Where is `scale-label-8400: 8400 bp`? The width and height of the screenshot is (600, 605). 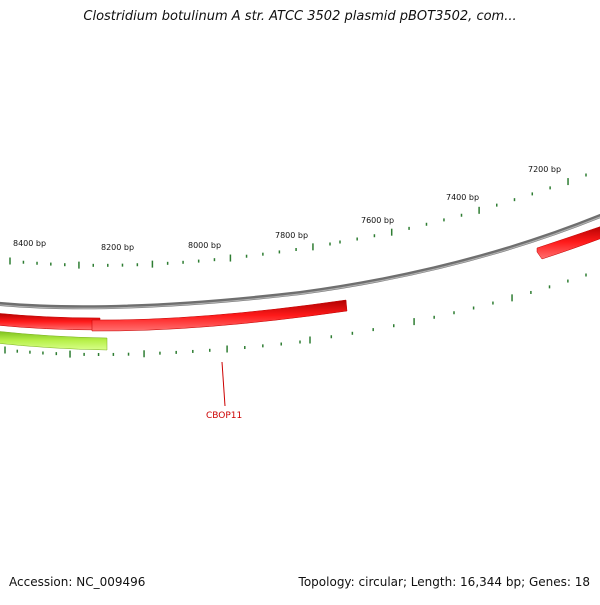 scale-label-8400: 8400 bp is located at coordinates (29, 243).